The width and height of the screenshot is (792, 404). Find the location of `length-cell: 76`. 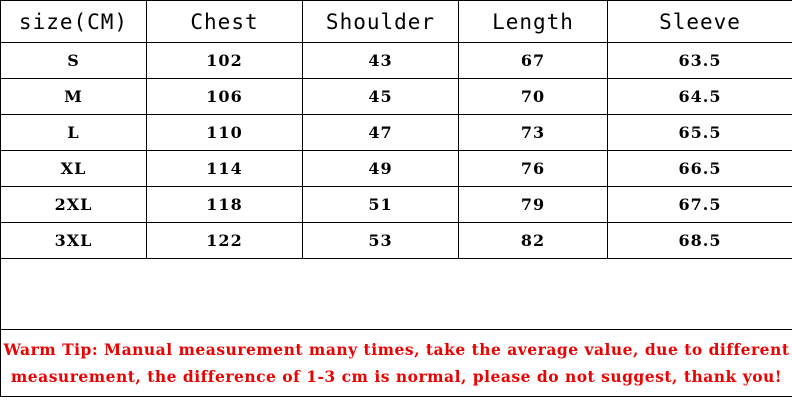

length-cell: 76 is located at coordinates (533, 168).